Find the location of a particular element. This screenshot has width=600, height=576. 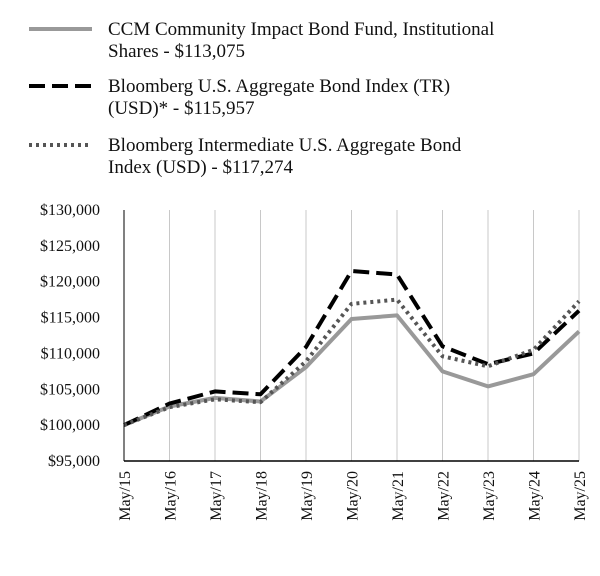

y-tick-label: $100,000 is located at coordinates (70, 425).